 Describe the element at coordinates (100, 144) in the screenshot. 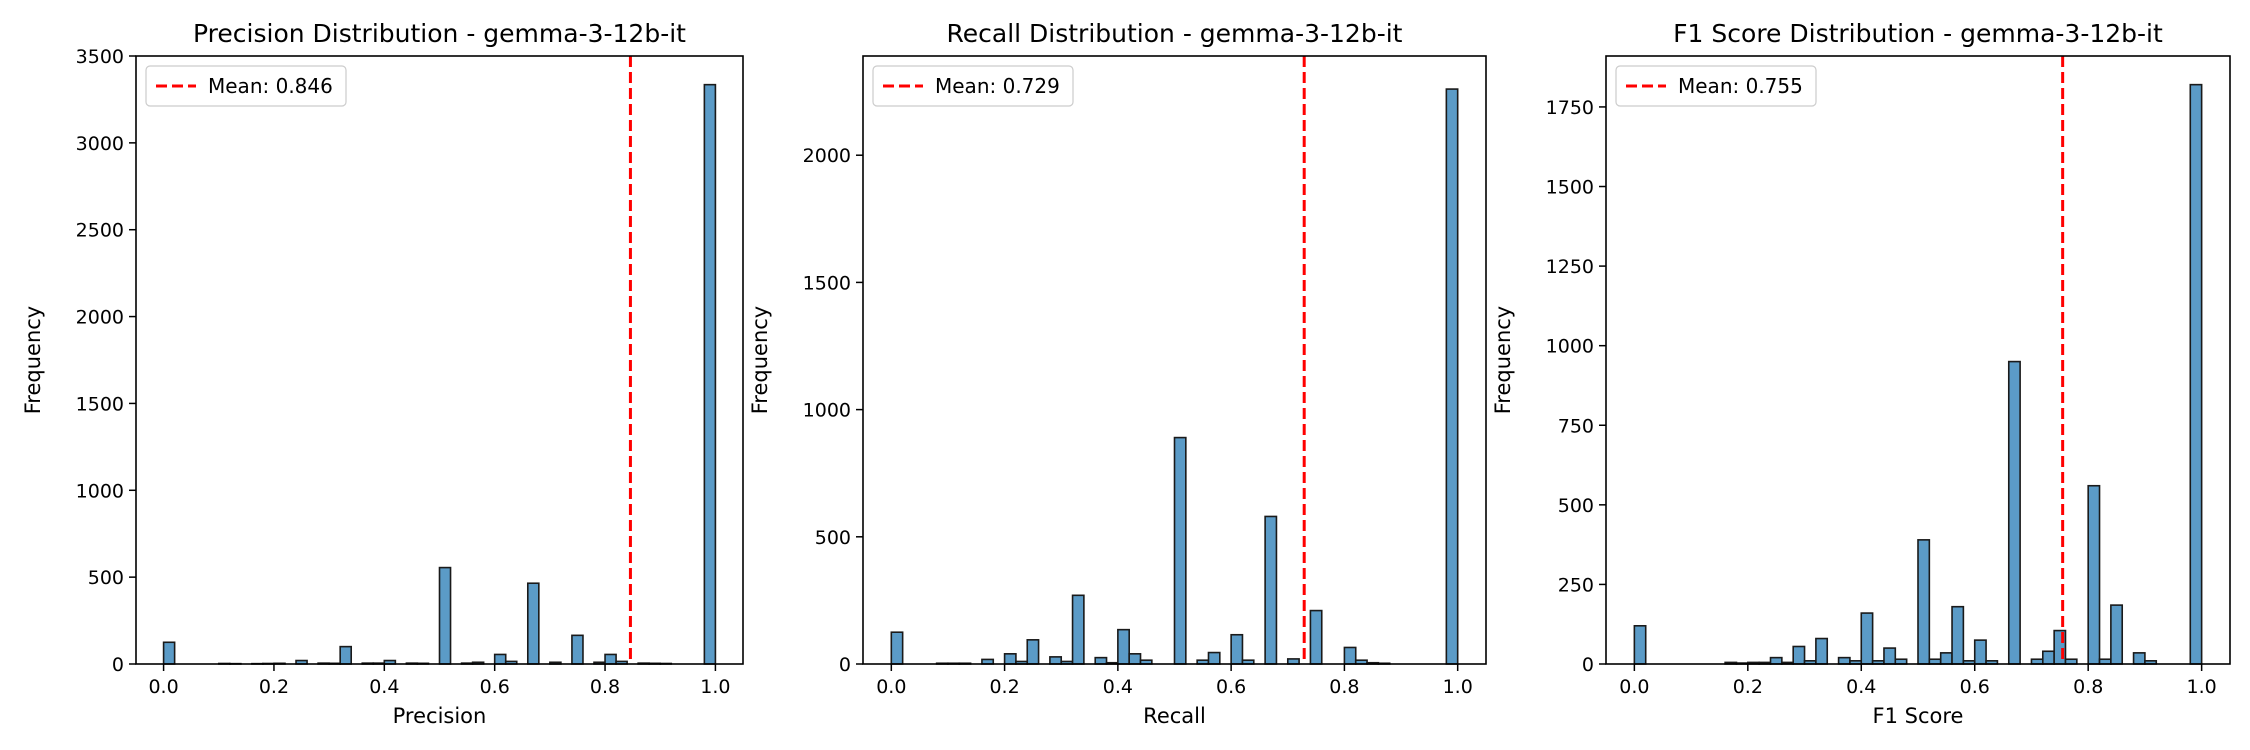

I see `y-tick-label: 3000` at that location.